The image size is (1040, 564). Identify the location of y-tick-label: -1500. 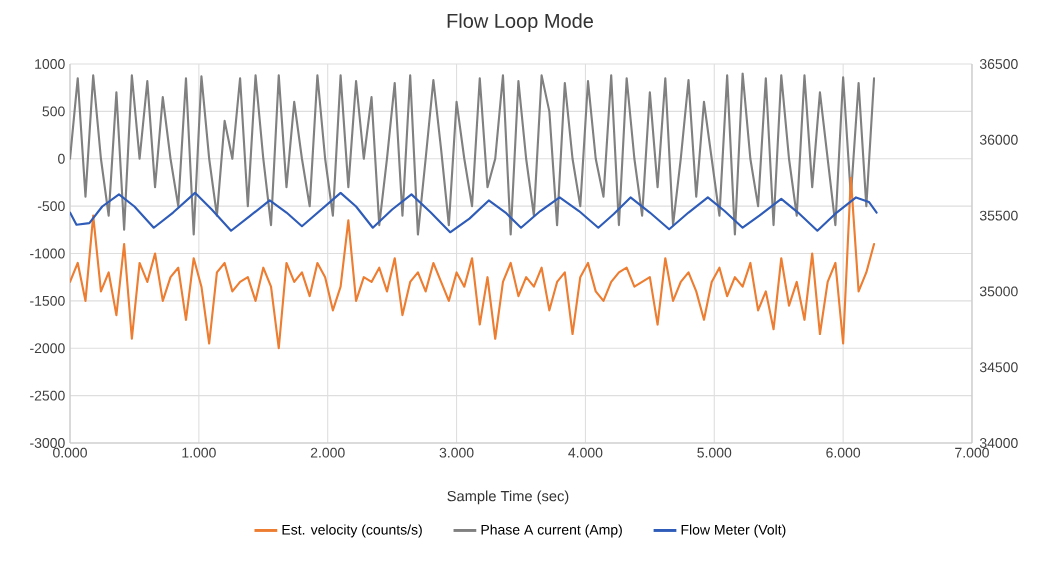
(47, 300).